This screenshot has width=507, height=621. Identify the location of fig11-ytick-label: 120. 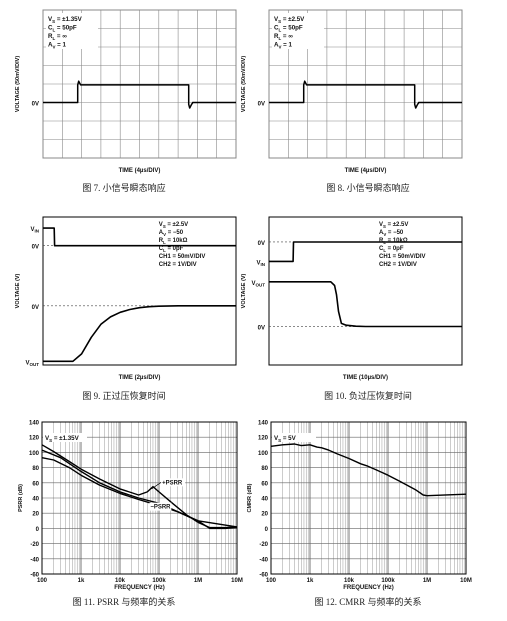
(34, 439).